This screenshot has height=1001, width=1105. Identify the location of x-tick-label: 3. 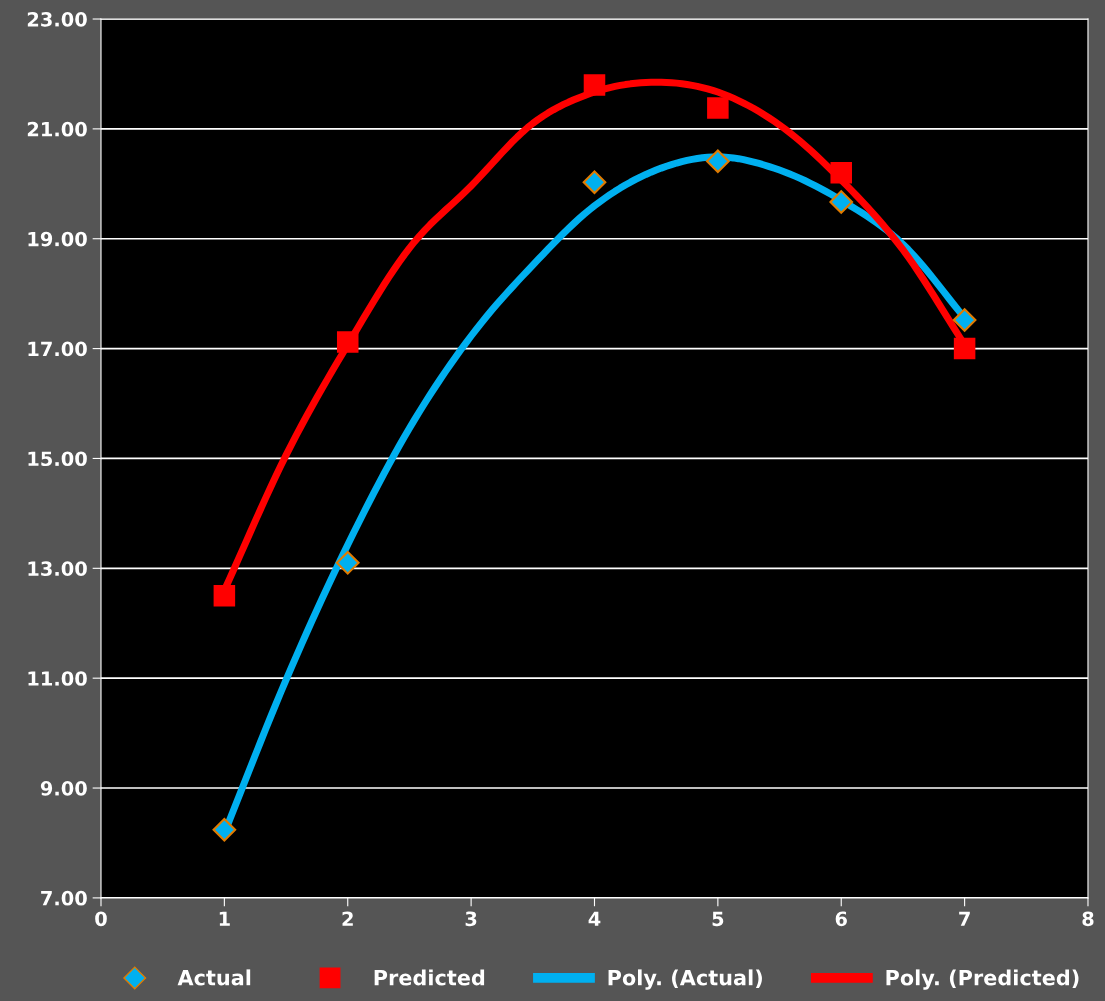
(471, 919).